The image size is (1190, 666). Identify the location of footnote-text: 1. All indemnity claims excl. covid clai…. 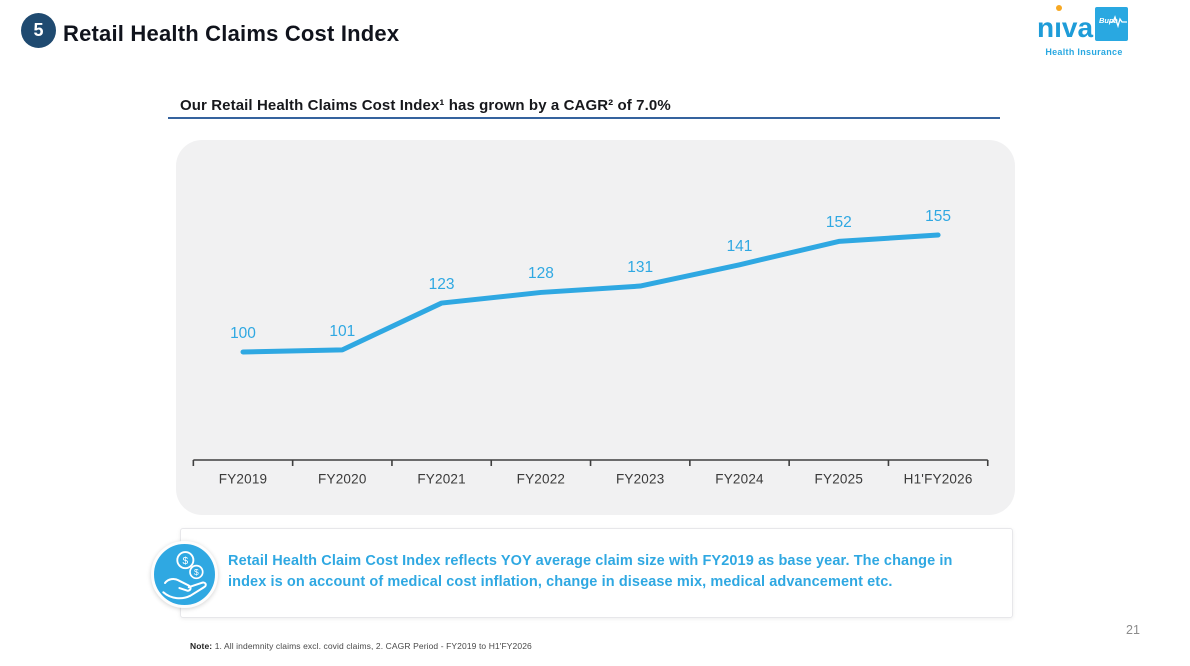
(372, 646).